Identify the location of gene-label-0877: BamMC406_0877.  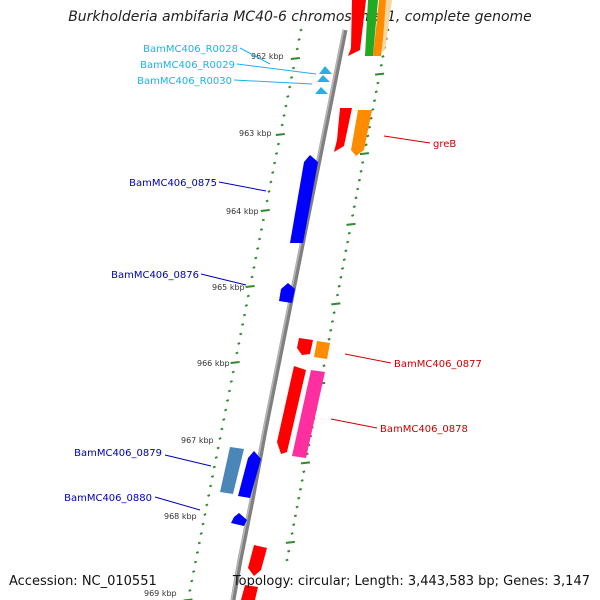
(438, 364).